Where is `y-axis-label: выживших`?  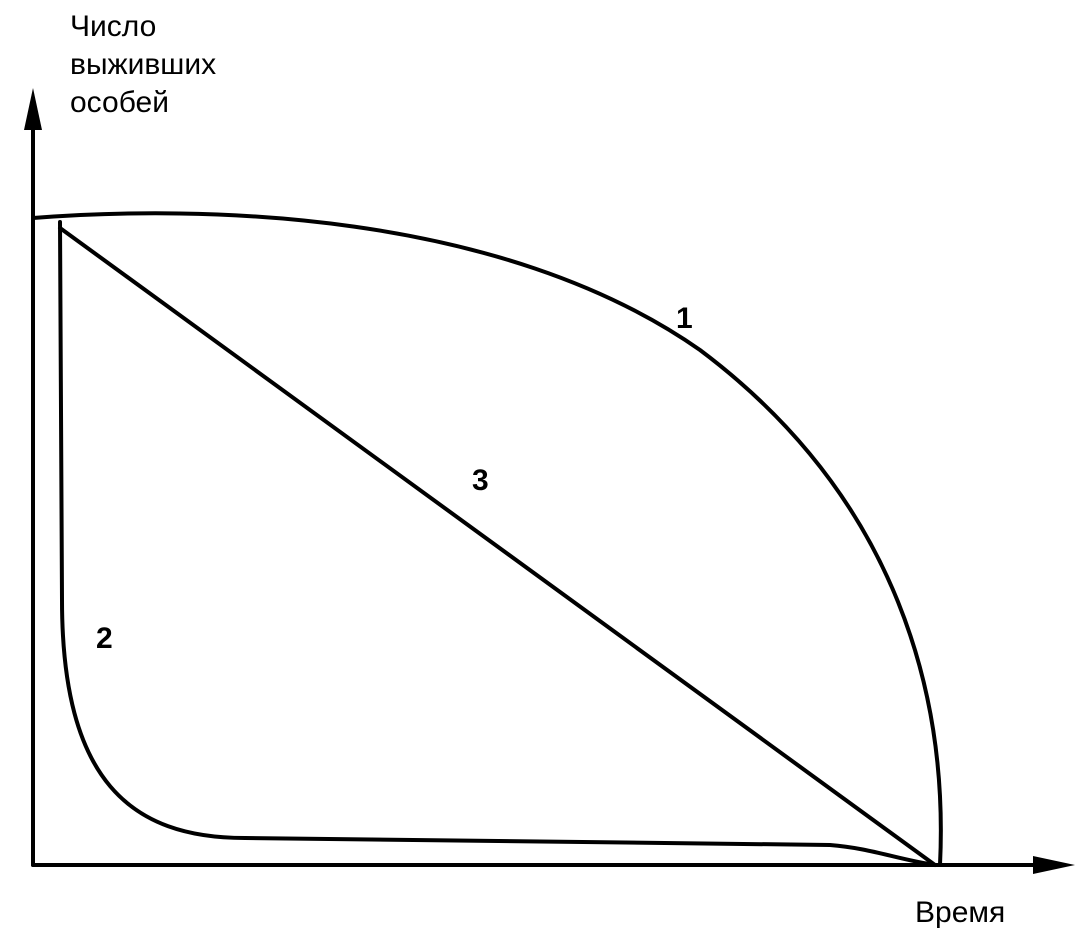
y-axis-label: выживших is located at coordinates (143, 64).